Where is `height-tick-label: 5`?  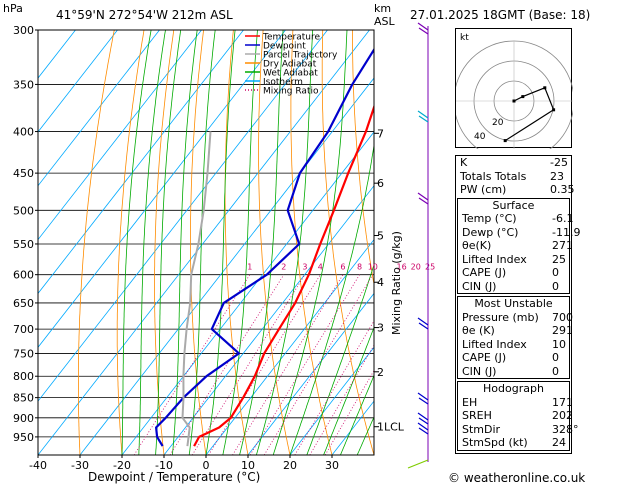
height-tick-label: 5 is located at coordinates (380, 236).